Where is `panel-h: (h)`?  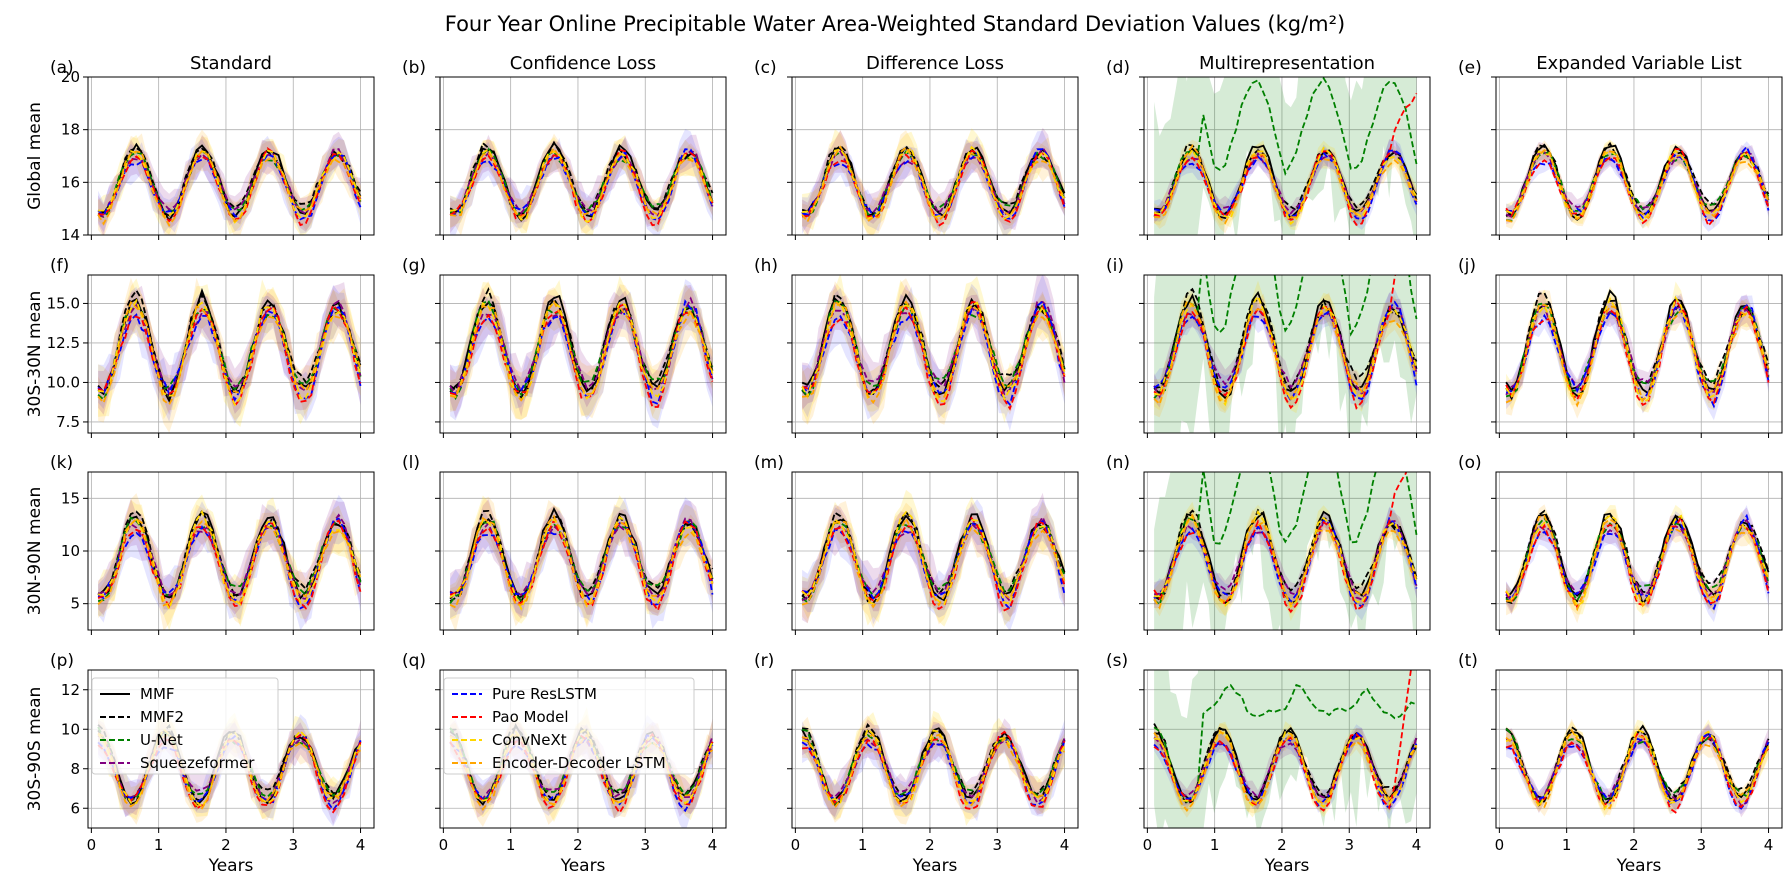
panel-h: (h) is located at coordinates (916, 347).